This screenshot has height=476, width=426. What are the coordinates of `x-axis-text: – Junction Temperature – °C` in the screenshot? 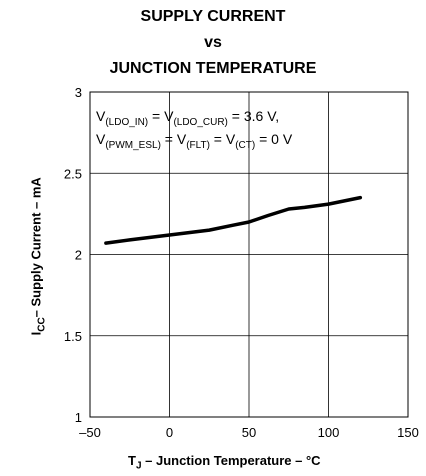 It's located at (231, 460).